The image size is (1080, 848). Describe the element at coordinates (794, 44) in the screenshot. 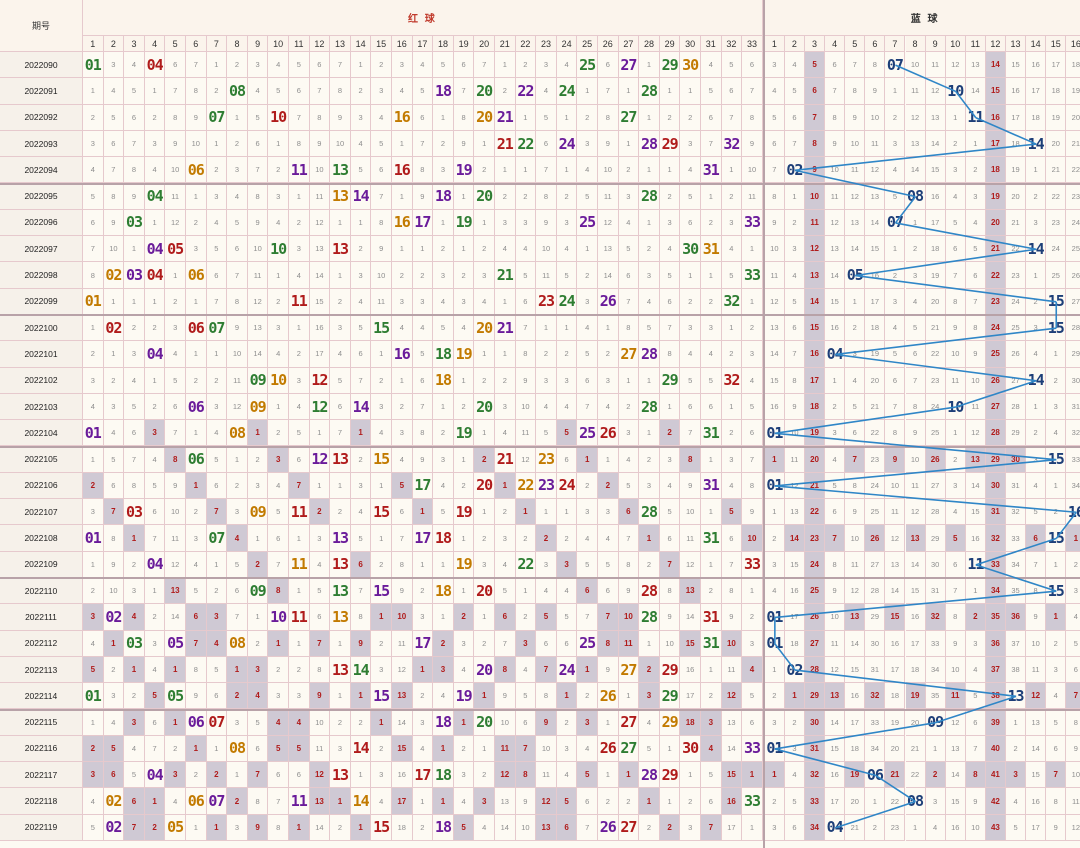

I see `blue-column-header: 2` at that location.